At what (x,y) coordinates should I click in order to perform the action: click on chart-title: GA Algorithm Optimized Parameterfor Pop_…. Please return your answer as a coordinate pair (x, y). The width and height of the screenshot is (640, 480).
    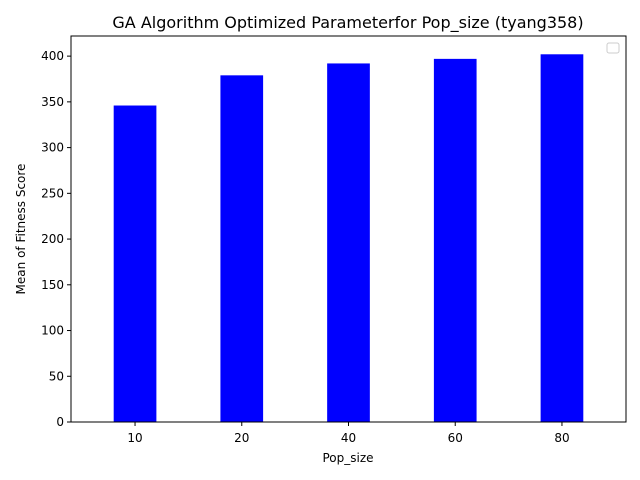
    Looking at the image, I should click on (347, 23).